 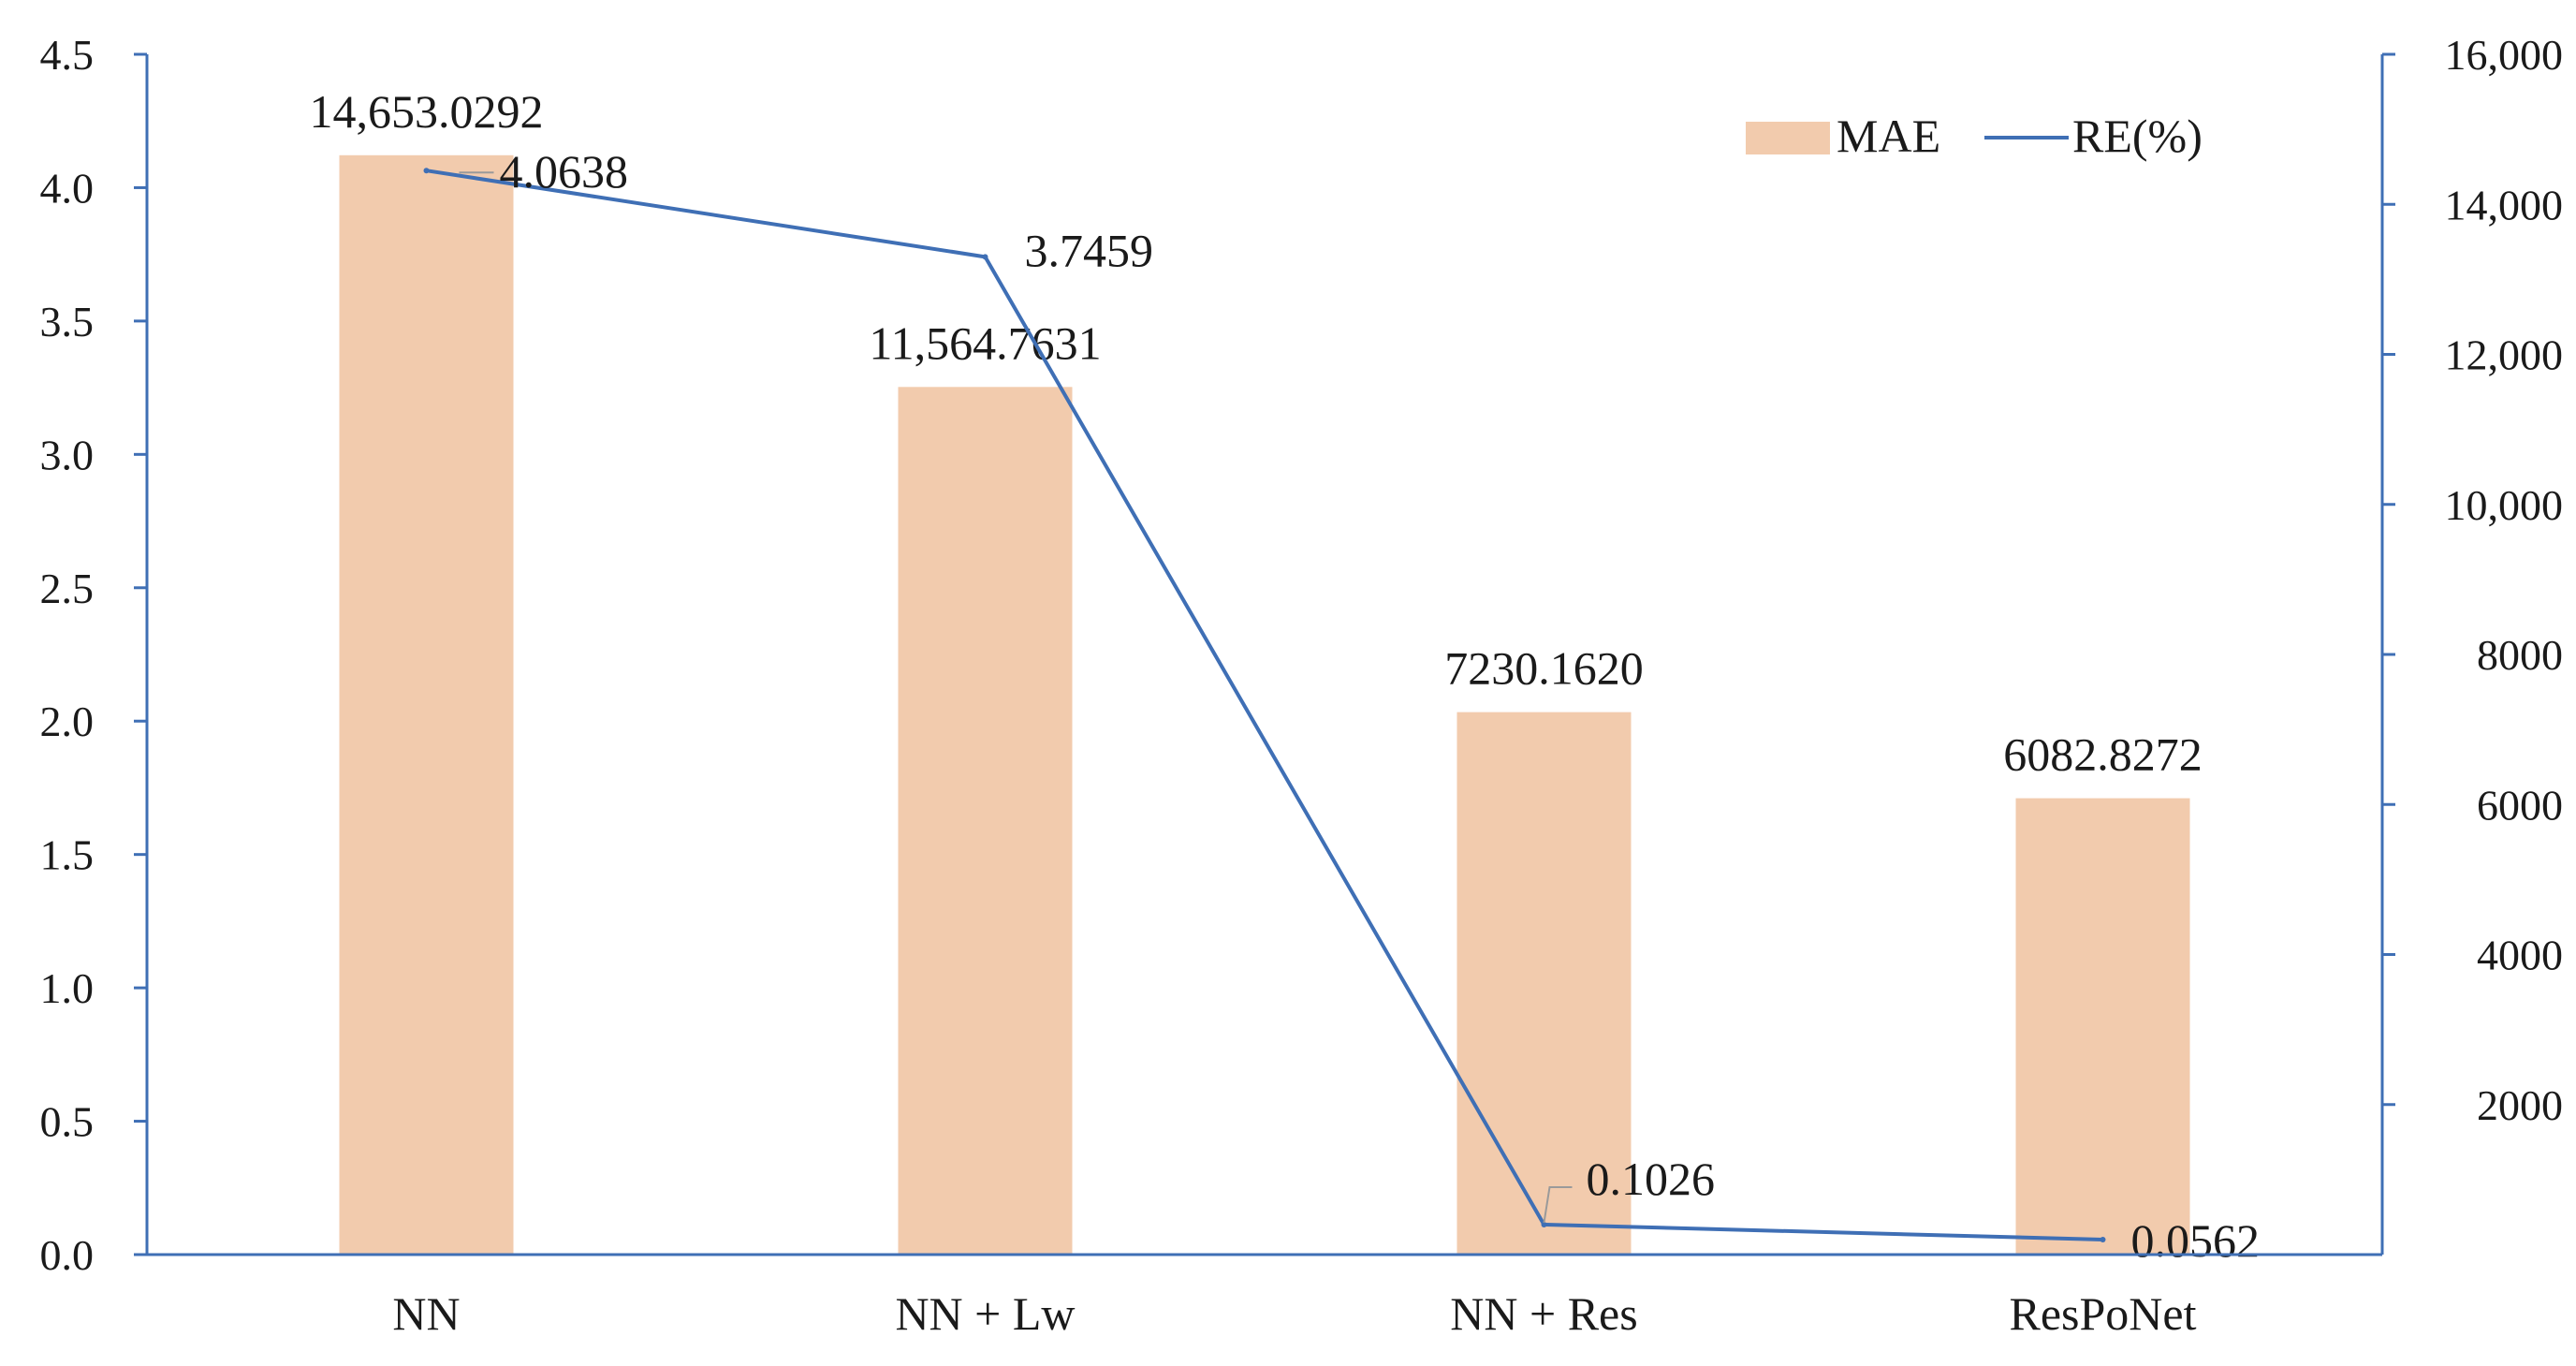 I want to click on right-tick-label: 12,000, so click(x=2505, y=355).